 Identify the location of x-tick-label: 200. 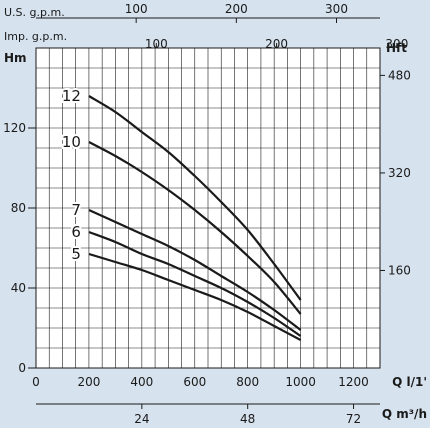
(88, 382).